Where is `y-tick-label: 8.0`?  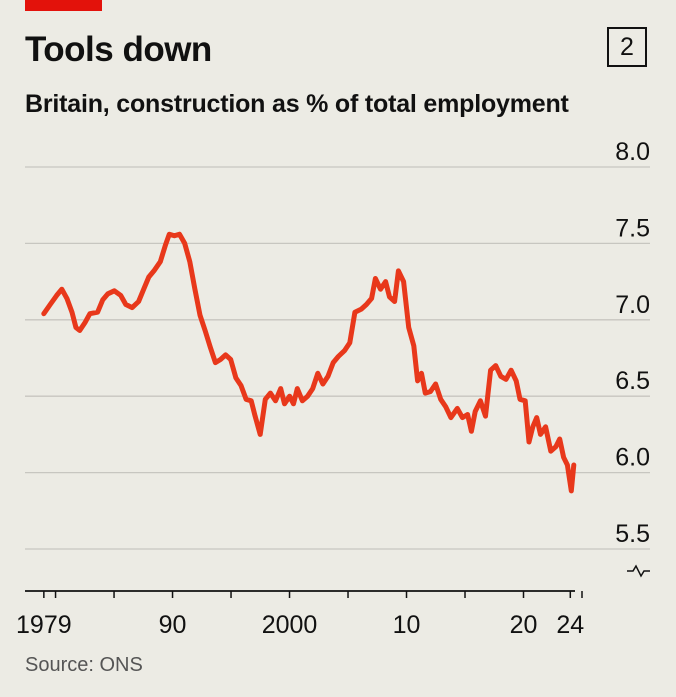 y-tick-label: 8.0 is located at coordinates (632, 152).